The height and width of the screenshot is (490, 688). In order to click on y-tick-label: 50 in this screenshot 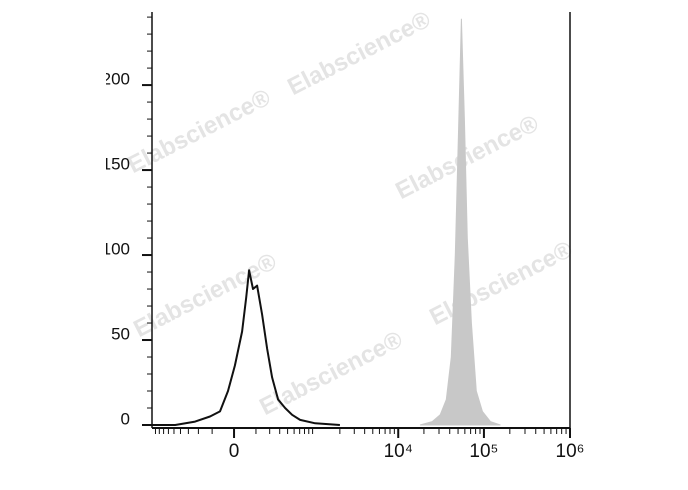, I will do `click(120, 334)`.